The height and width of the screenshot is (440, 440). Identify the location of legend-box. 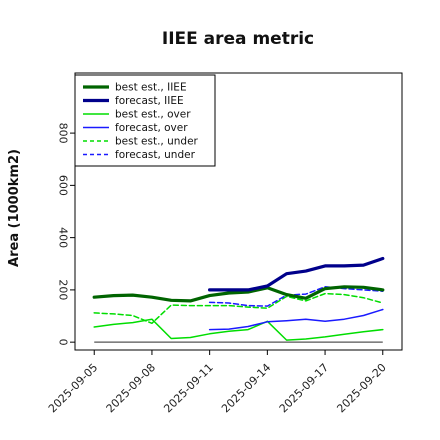
(145, 120).